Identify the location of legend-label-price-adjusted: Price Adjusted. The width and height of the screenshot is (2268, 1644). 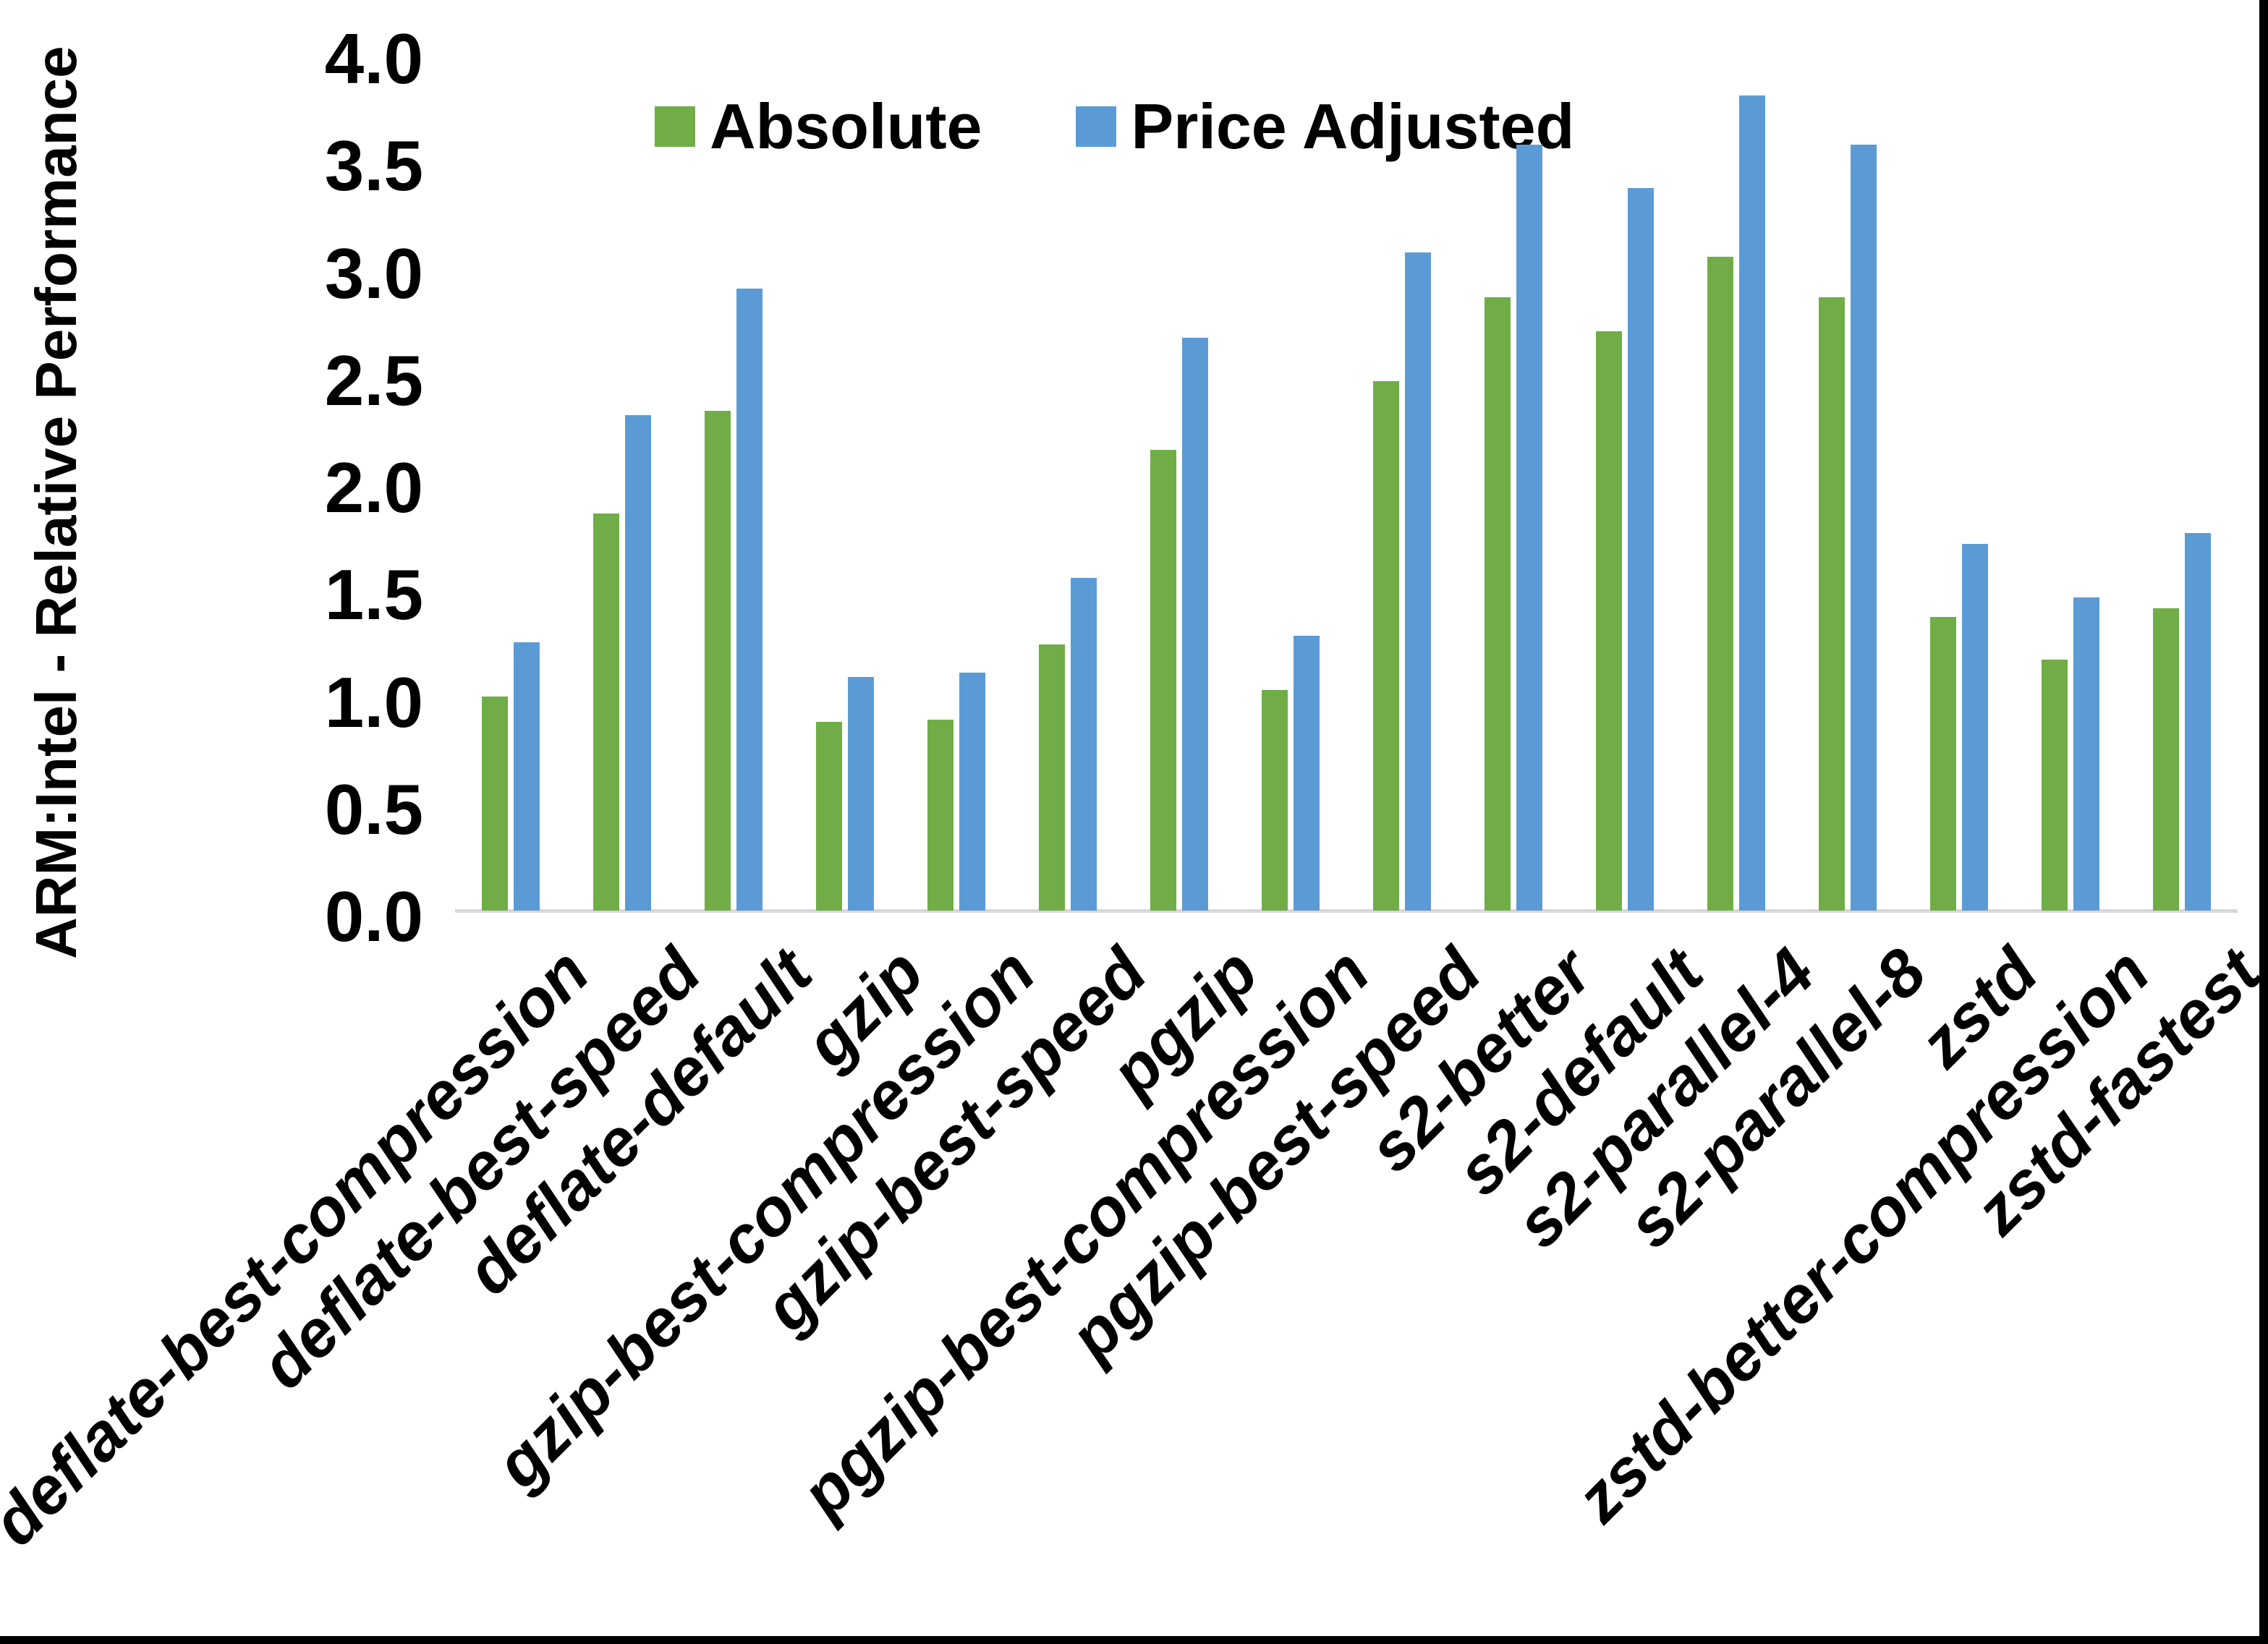
(1353, 126).